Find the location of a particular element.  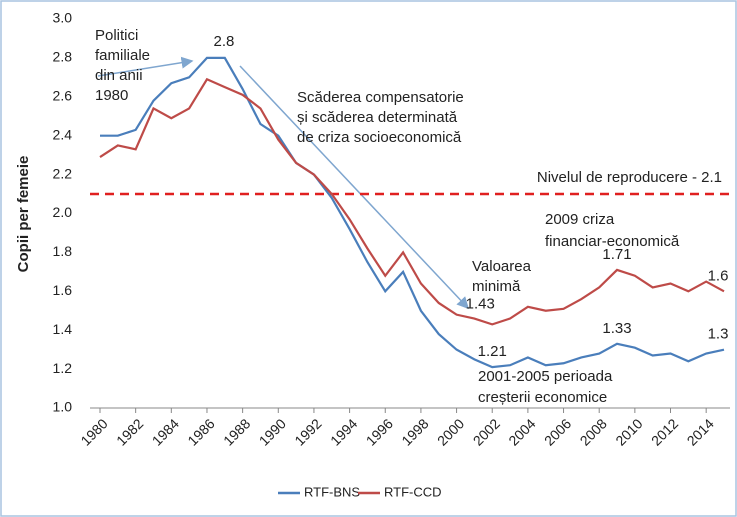

y-axis-label: Copii per femeie is located at coordinates (23, 214).